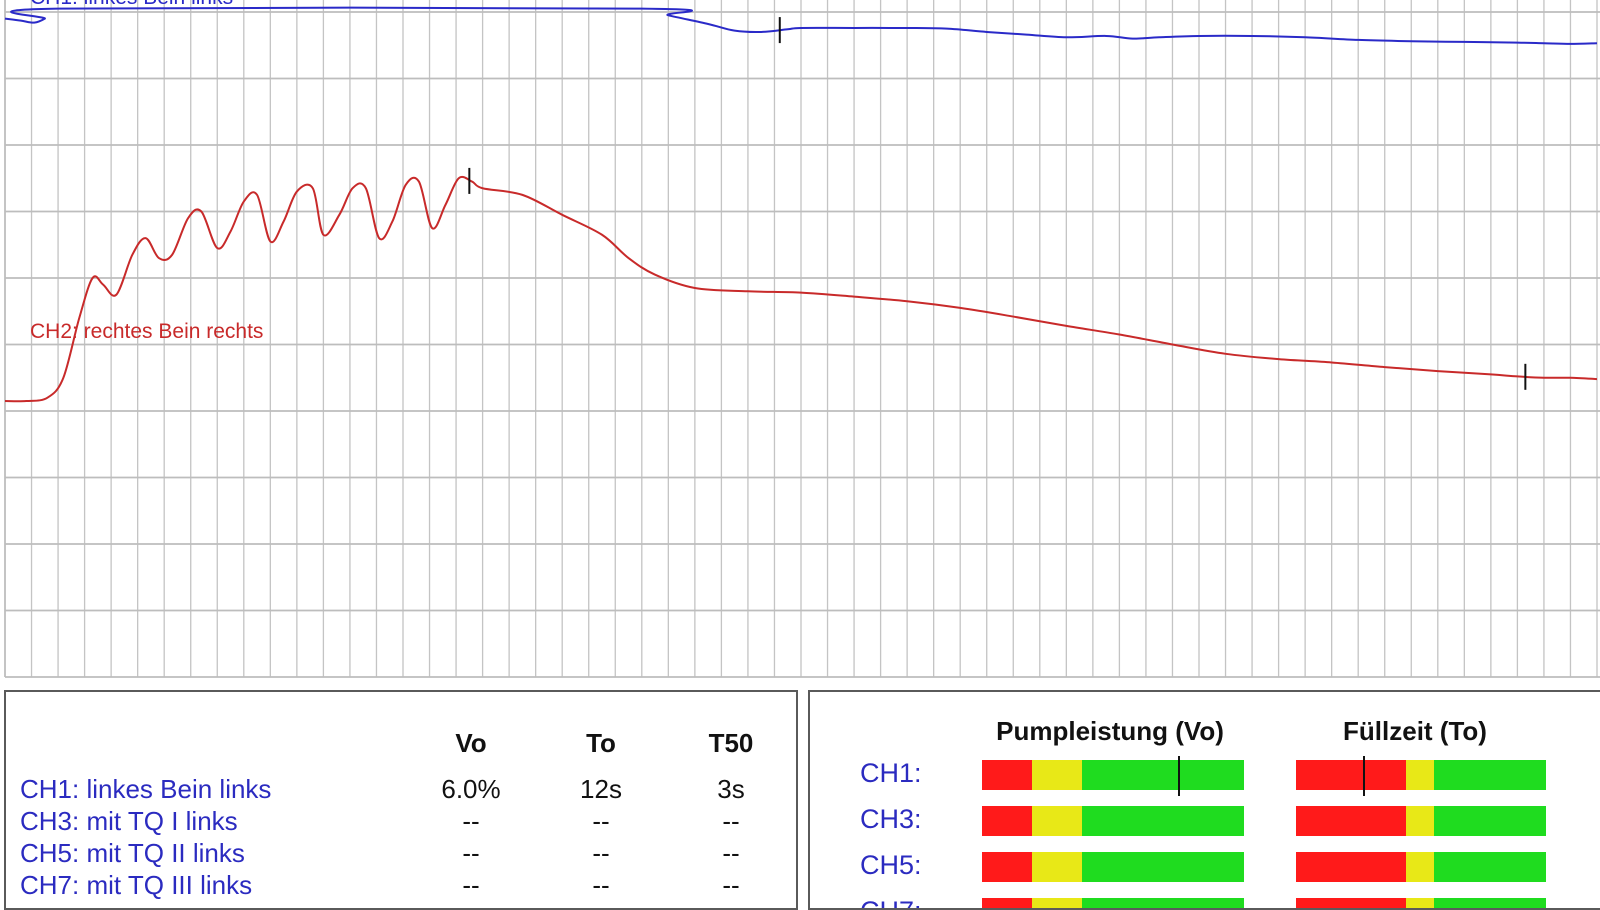 The width and height of the screenshot is (1600, 910). What do you see at coordinates (1110, 731) in the screenshot?
I see `pump-title: Pumpleistung (Vo)` at bounding box center [1110, 731].